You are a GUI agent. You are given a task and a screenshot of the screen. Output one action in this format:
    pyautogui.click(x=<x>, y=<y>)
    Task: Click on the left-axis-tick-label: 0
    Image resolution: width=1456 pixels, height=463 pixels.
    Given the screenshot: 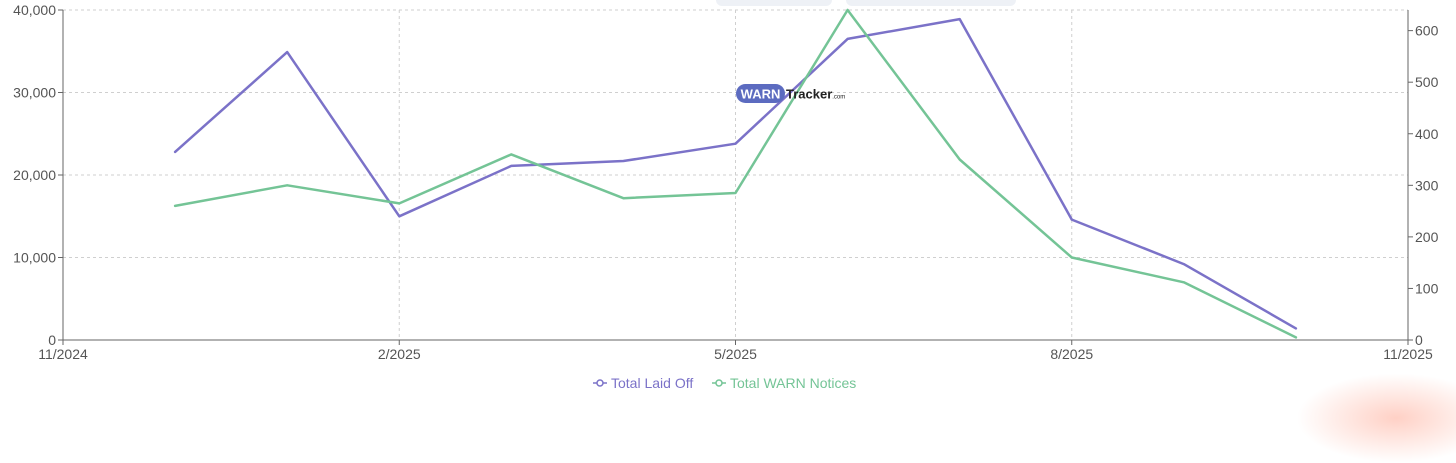 What is the action you would take?
    pyautogui.click(x=52, y=340)
    